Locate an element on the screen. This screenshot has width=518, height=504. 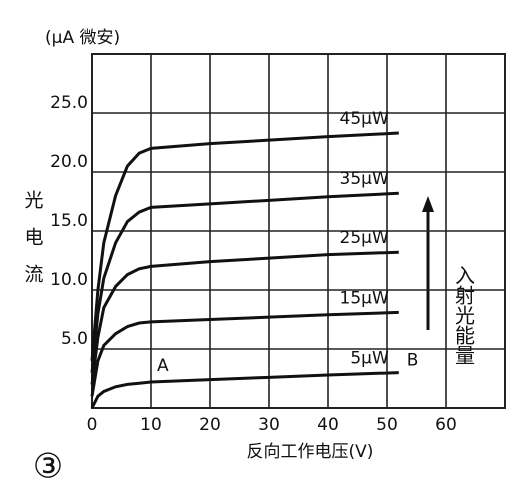
x-tick-label: 30 is located at coordinates (269, 425).